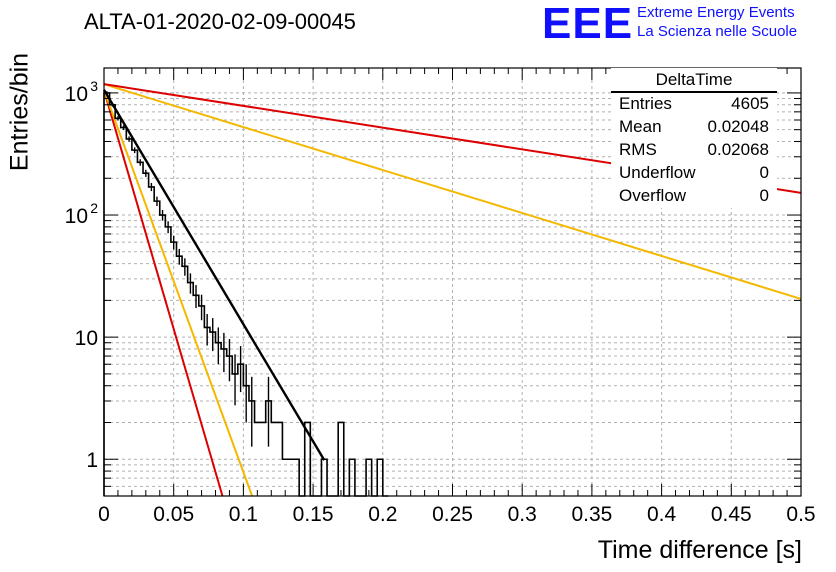 The width and height of the screenshot is (836, 572). What do you see at coordinates (588, 24) in the screenshot?
I see `eee-logo: EEE` at bounding box center [588, 24].